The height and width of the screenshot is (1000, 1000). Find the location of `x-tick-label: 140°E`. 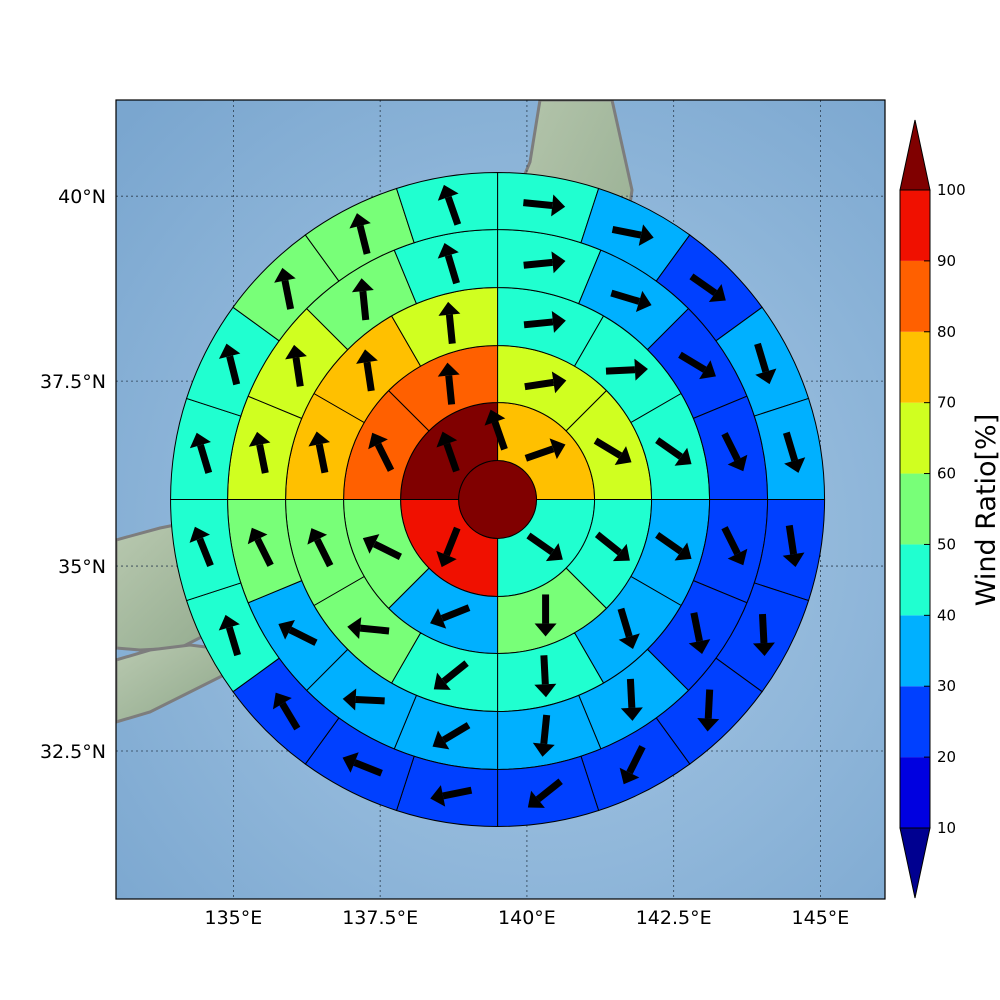

x-tick-label: 140°E is located at coordinates (527, 918).